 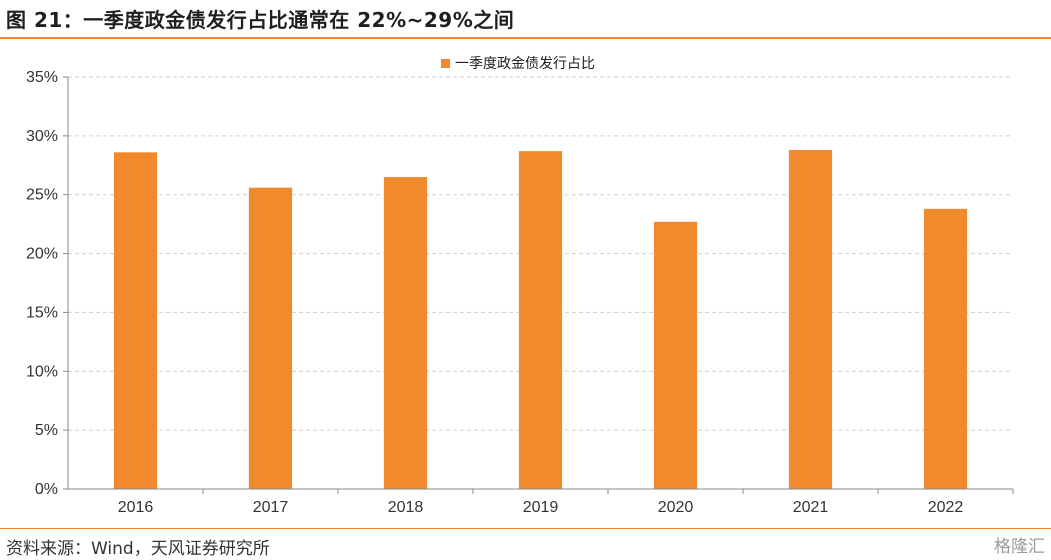 What do you see at coordinates (541, 507) in the screenshot?
I see `x-tick-label: 2019` at bounding box center [541, 507].